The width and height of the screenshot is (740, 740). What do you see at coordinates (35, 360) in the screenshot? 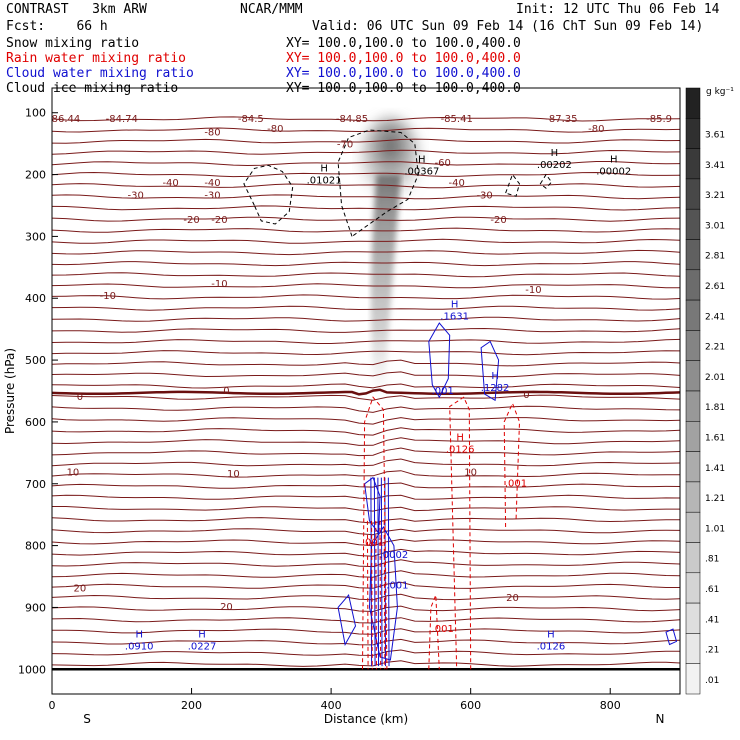
I see `y-tick-label: 500` at bounding box center [35, 360].